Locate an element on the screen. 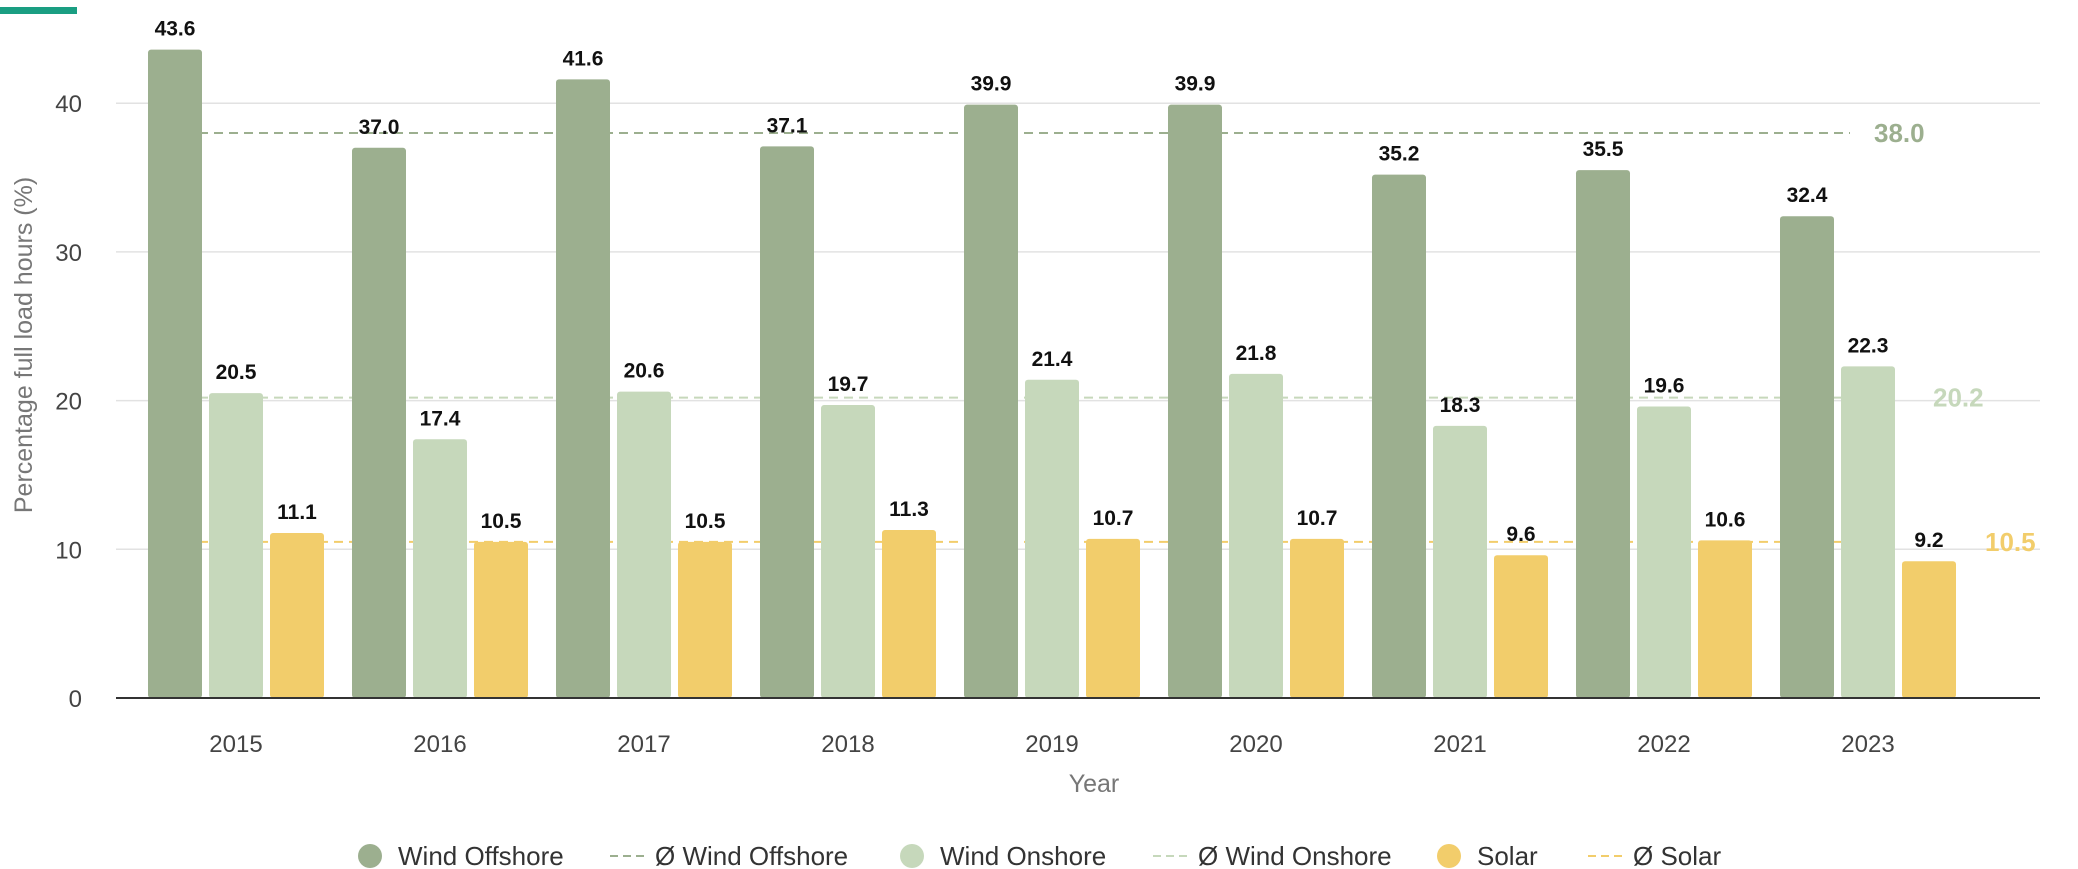  legend-label: Wind Offshore is located at coordinates (481, 855).